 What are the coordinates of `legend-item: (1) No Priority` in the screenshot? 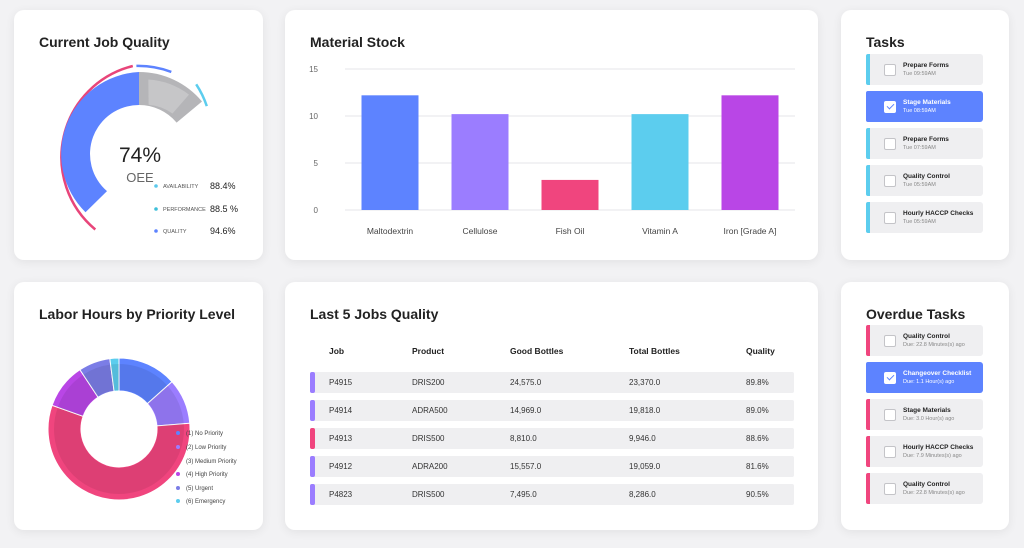 It's located at (199, 434).